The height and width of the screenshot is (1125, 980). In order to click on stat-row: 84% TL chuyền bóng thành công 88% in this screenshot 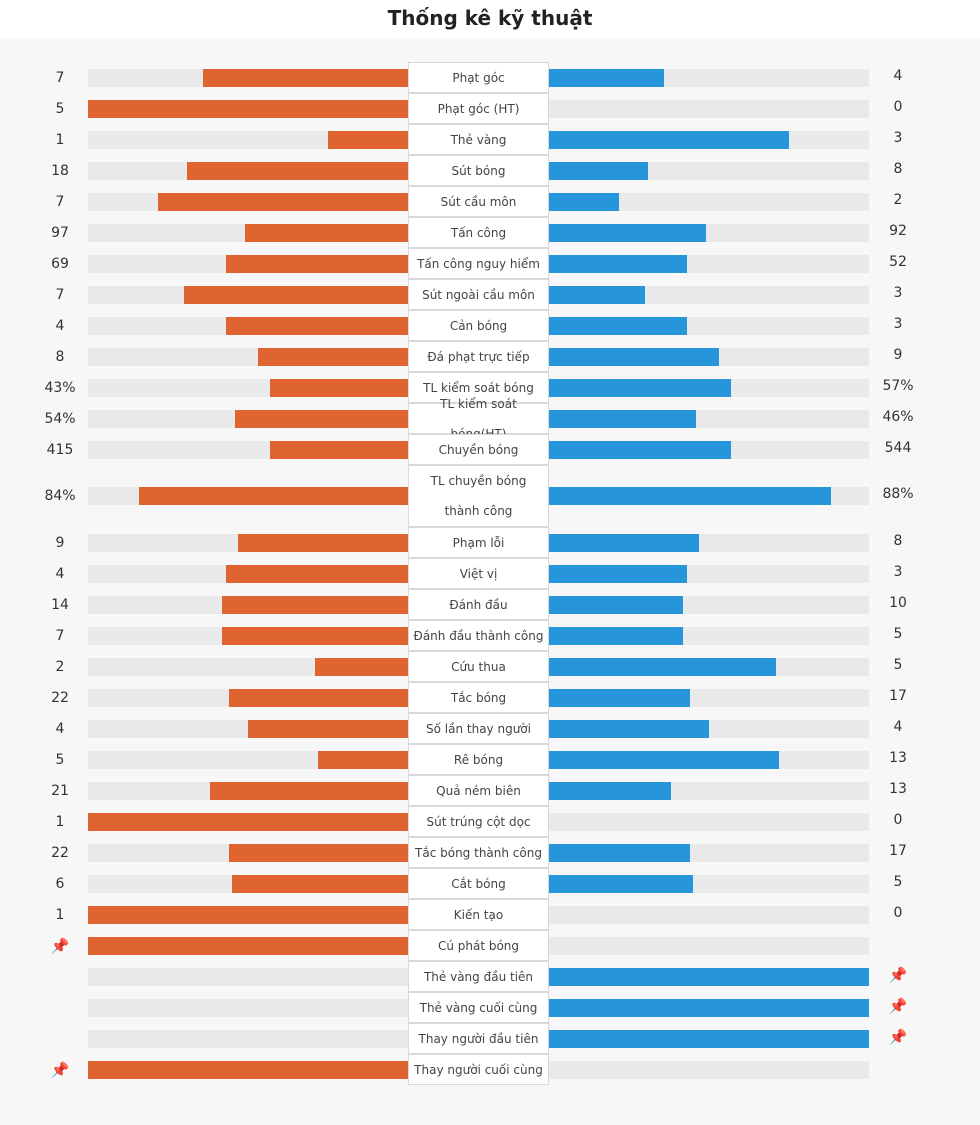, I will do `click(490, 496)`.